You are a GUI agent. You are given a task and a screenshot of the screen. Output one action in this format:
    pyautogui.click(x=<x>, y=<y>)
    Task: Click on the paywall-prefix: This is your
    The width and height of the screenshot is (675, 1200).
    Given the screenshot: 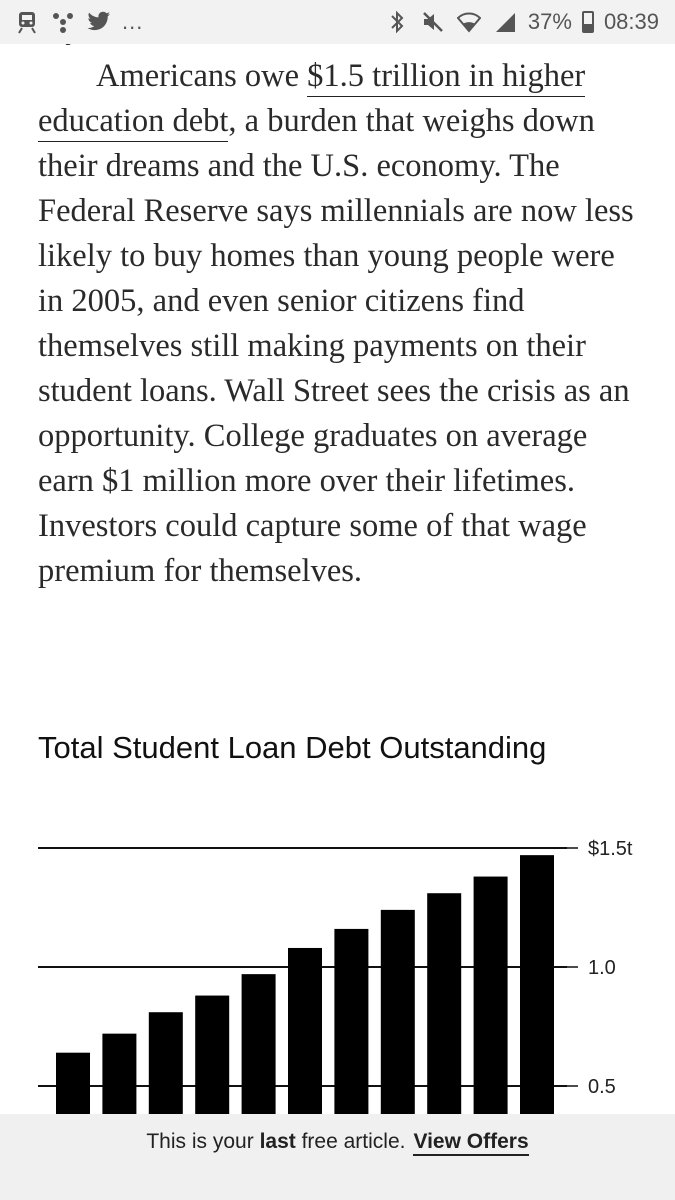 What is the action you would take?
    pyautogui.click(x=203, y=1141)
    